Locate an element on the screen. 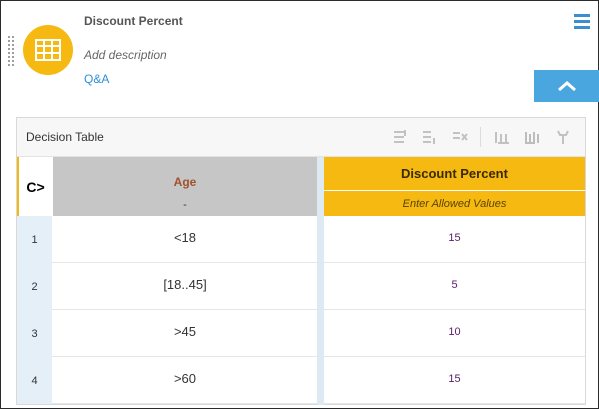 This screenshot has width=599, height=409. hit-policy-cell: C> is located at coordinates (34, 186).